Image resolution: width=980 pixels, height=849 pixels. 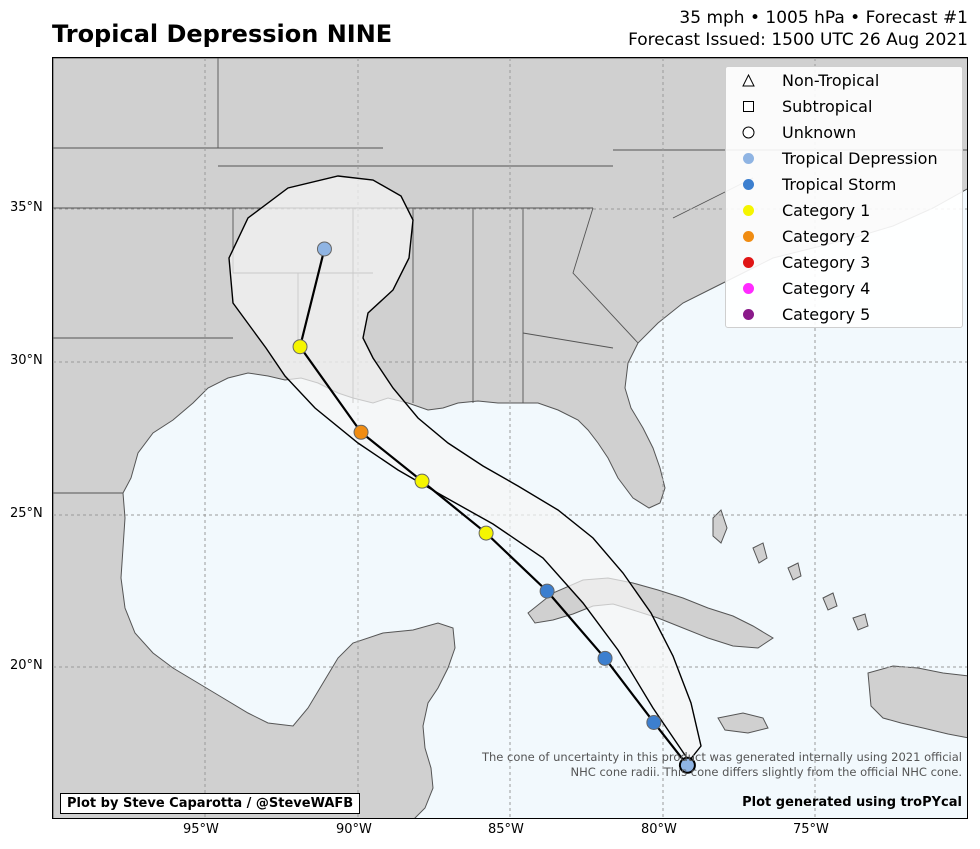 I want to click on square-icon, so click(x=748, y=106).